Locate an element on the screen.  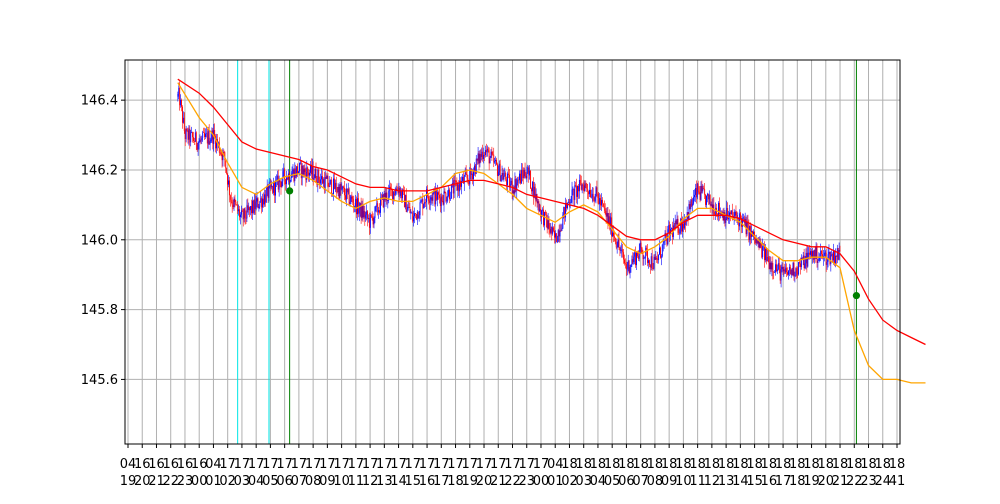
x-tick-label-bottom: 00 is located at coordinates (199, 481).